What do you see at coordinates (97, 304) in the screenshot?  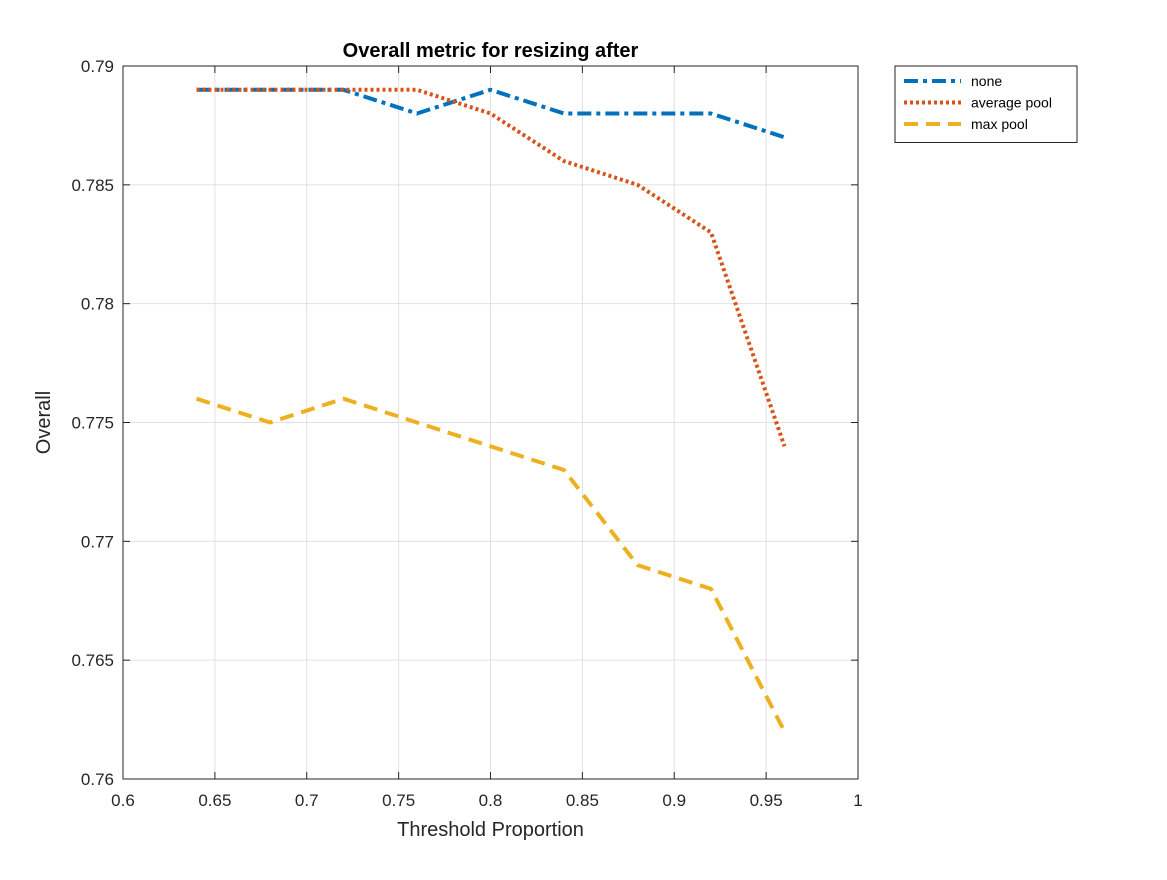 I see `y-tick-label: 0.78` at bounding box center [97, 304].